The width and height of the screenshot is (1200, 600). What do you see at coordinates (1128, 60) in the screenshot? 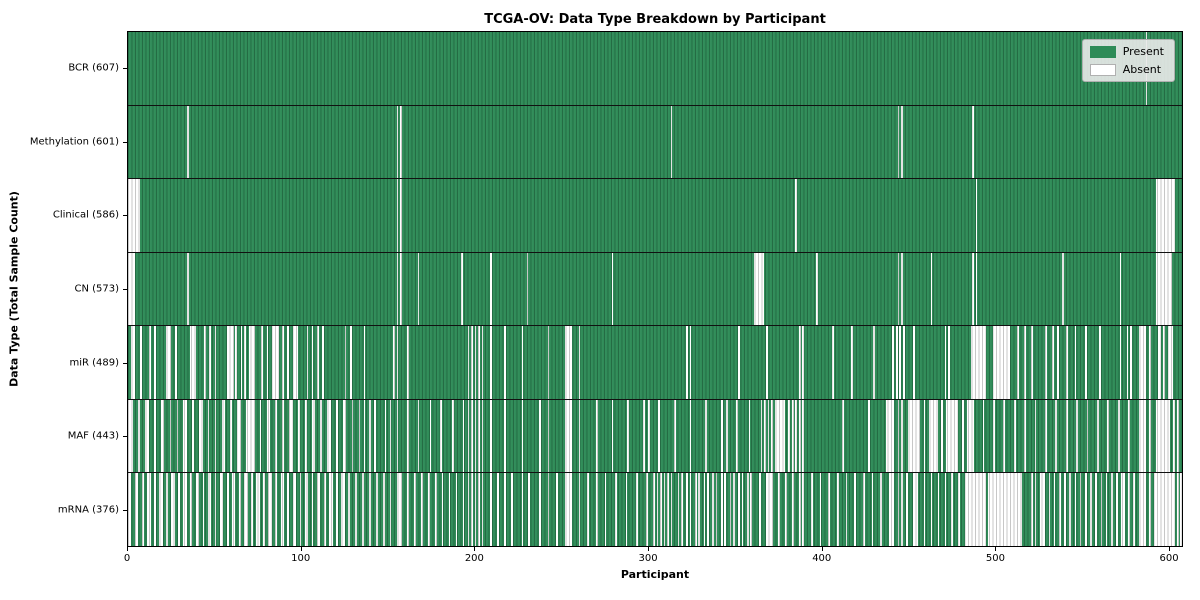
I see `legend: Present Absent` at bounding box center [1128, 60].